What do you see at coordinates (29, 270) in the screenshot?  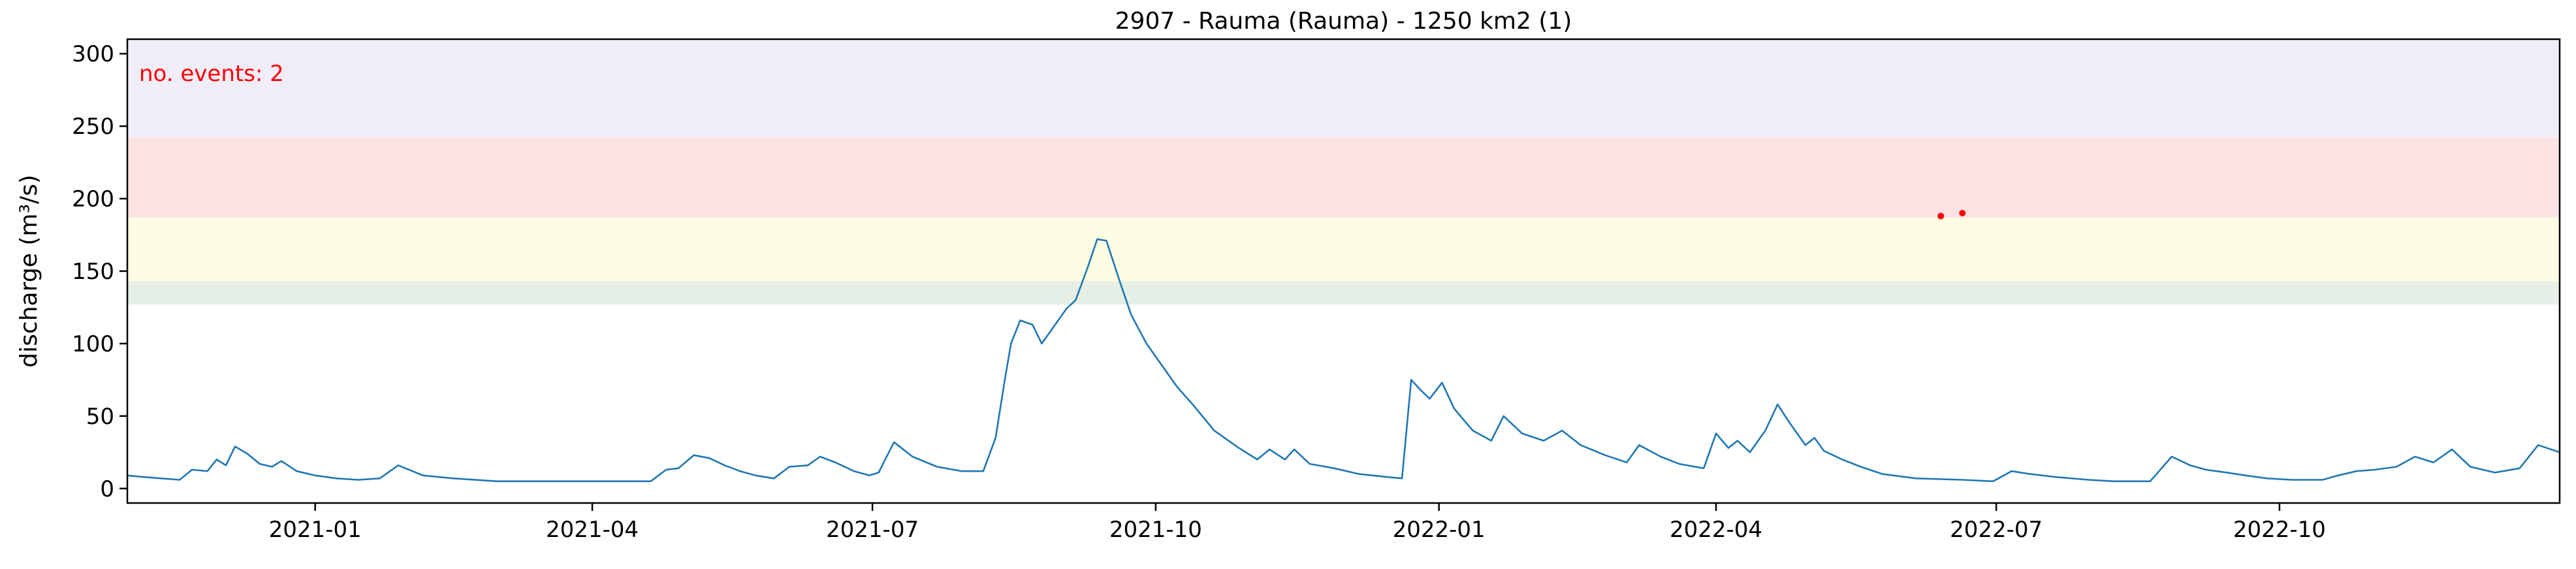 I see `y-axis-label: discharge (m³/s)` at bounding box center [29, 270].